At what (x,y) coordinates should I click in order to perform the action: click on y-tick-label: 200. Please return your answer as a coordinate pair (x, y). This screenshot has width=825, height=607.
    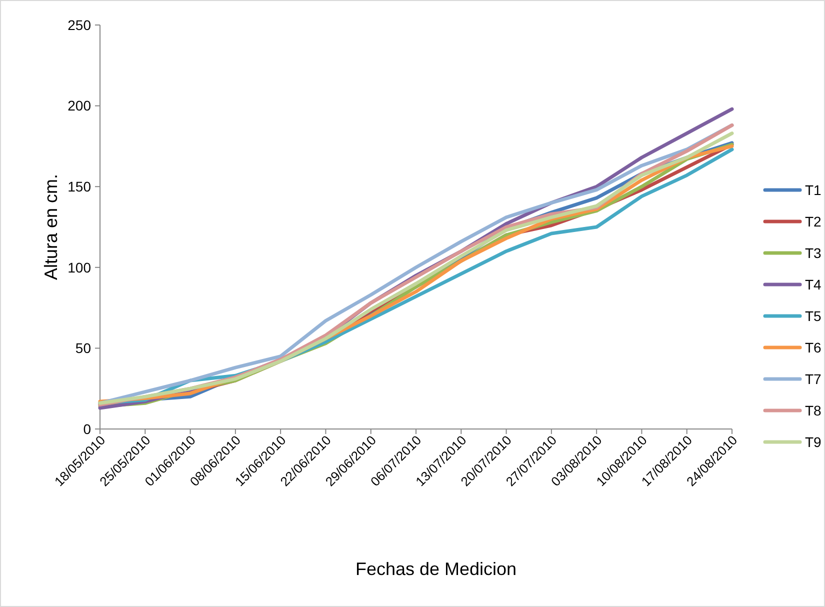
    Looking at the image, I should click on (80, 106).